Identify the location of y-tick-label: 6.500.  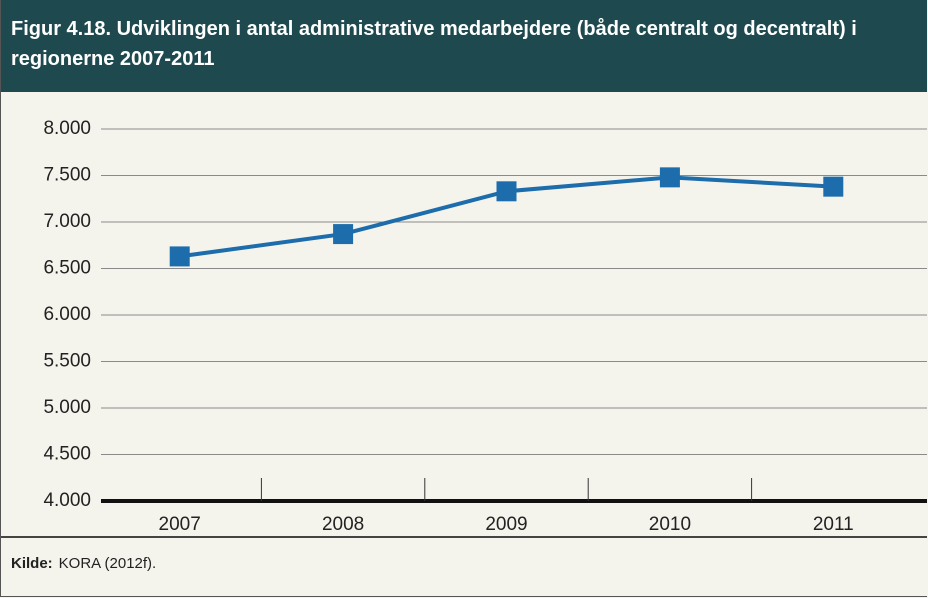
(67, 268).